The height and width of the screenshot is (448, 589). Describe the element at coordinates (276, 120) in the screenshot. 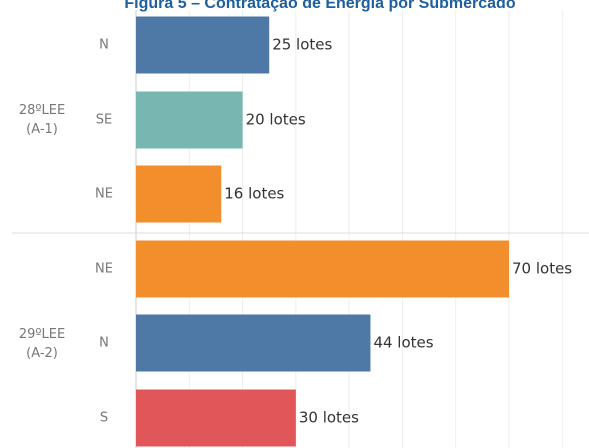

I see `value-label: 20 lotes` at that location.